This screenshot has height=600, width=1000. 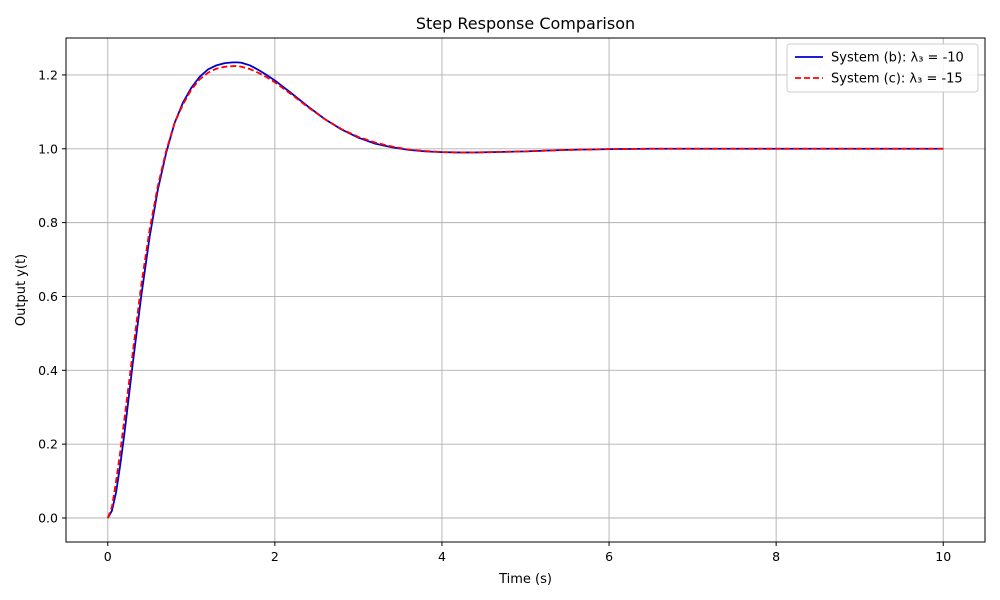 I want to click on y-tick-label: 0.0, so click(x=48, y=518).